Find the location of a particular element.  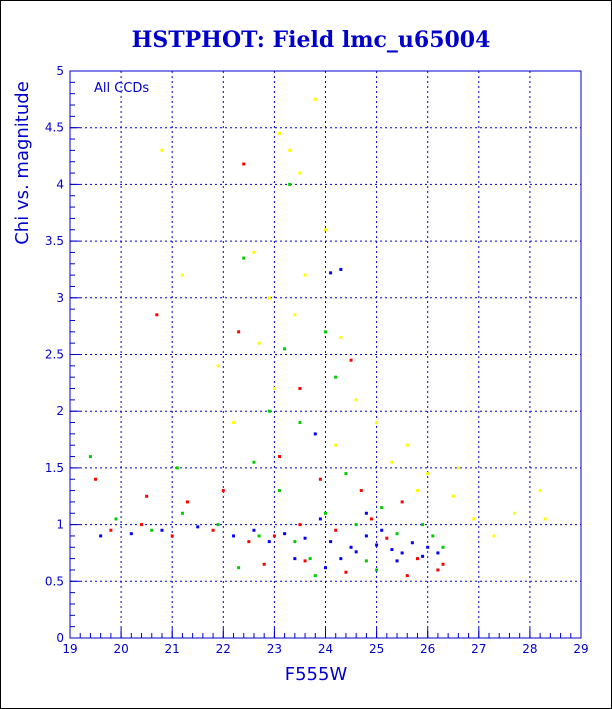

x-axis-label: F555W is located at coordinates (316, 674).